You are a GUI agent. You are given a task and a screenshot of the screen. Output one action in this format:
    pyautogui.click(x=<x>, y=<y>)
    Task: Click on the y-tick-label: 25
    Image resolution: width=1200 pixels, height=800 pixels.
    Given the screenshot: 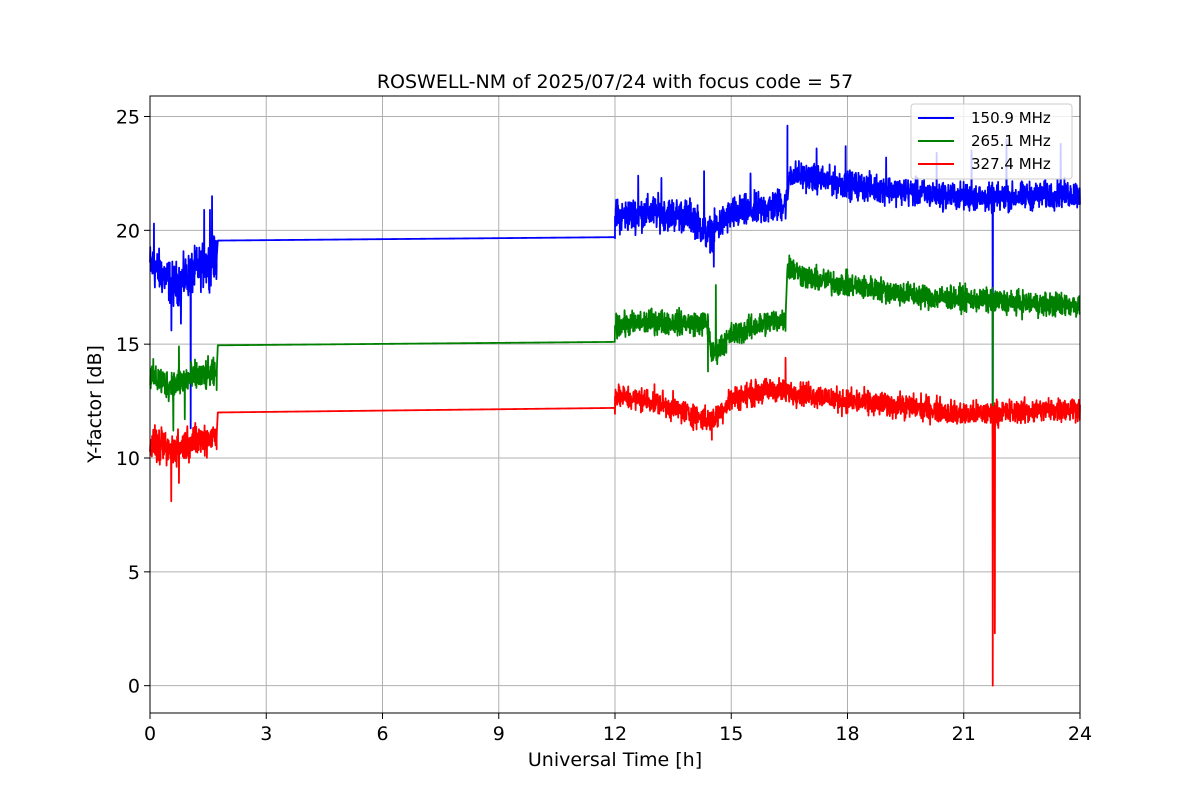 What is the action you would take?
    pyautogui.click(x=128, y=117)
    